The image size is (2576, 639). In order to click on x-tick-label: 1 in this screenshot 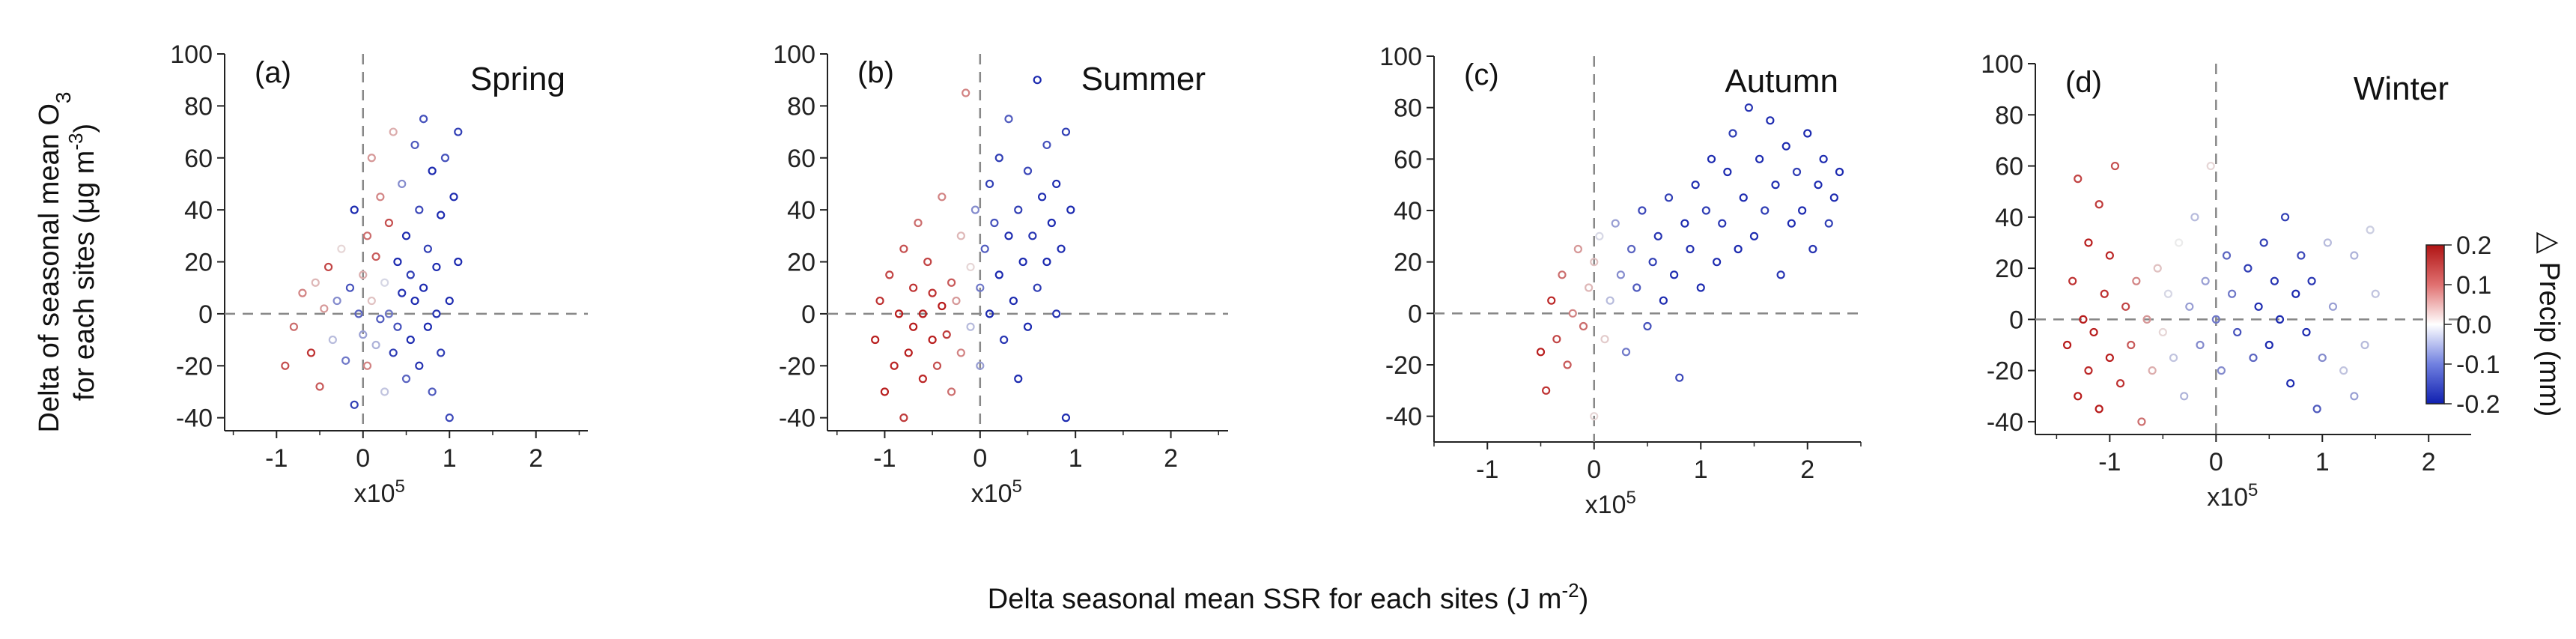, I will do `click(1701, 469)`.